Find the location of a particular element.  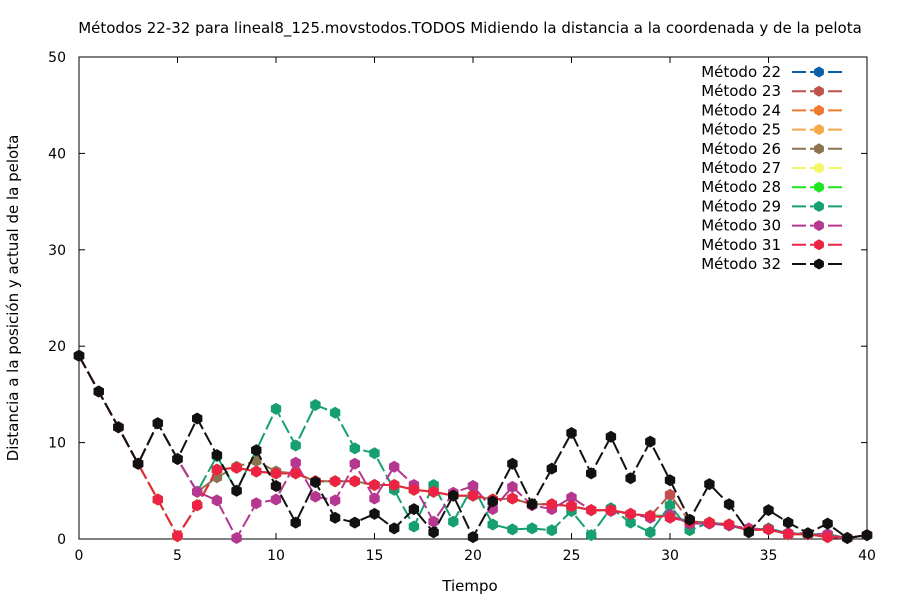

x-tick-label: 15 is located at coordinates (375, 556).